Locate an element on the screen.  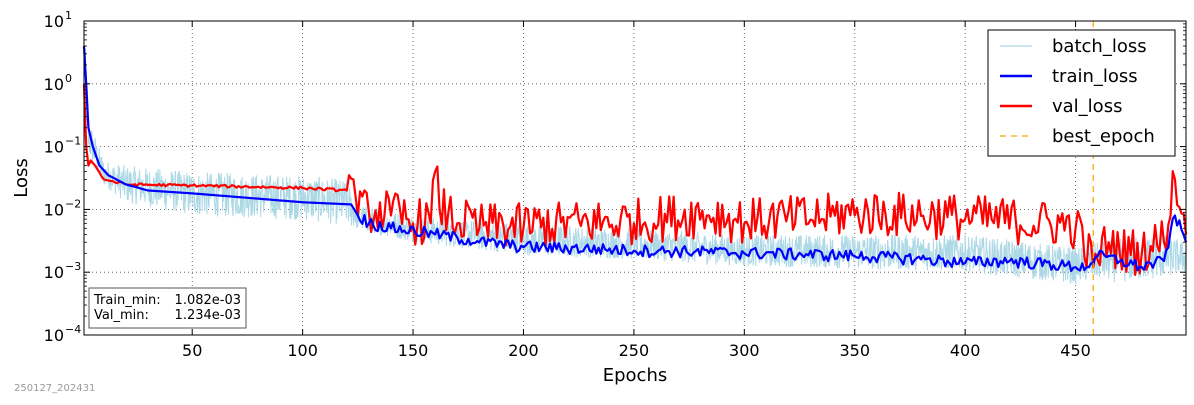
legend-label-best-epoch: best_epoch is located at coordinates (1103, 136).